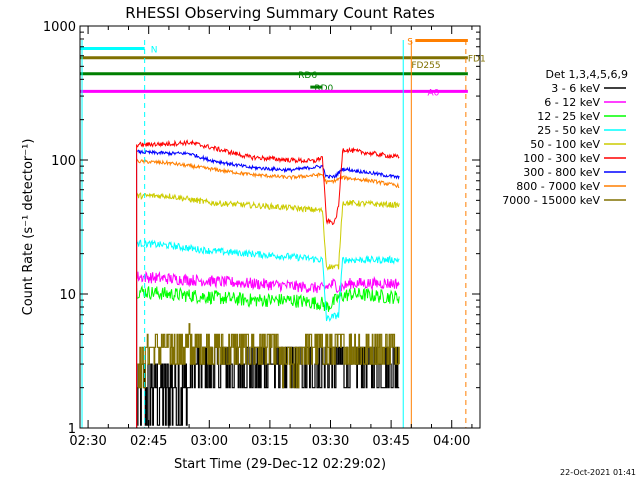  Describe the element at coordinates (561, 158) in the screenshot. I see `legend-entry-label: 100 - 300 keV` at that location.